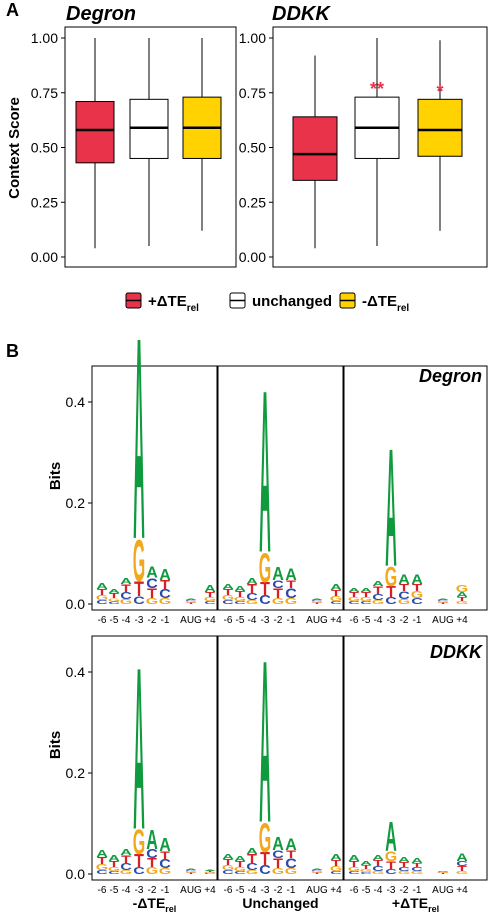  Describe the element at coordinates (155, 904) in the screenshot. I see `logo-column-label-0: -ΔTErel` at that location.